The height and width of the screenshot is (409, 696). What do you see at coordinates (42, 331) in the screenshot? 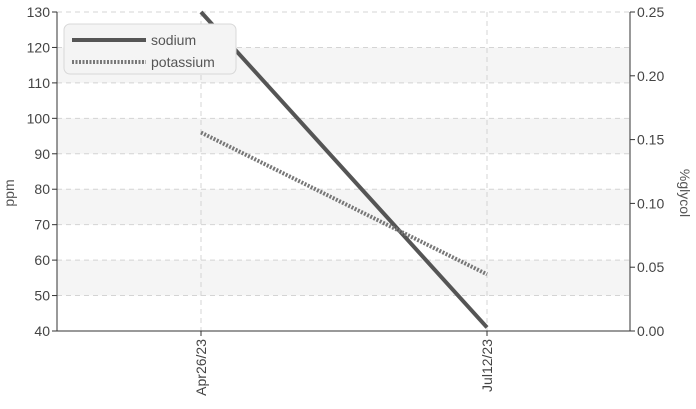
I see `left-tick-label: 40` at bounding box center [42, 331].